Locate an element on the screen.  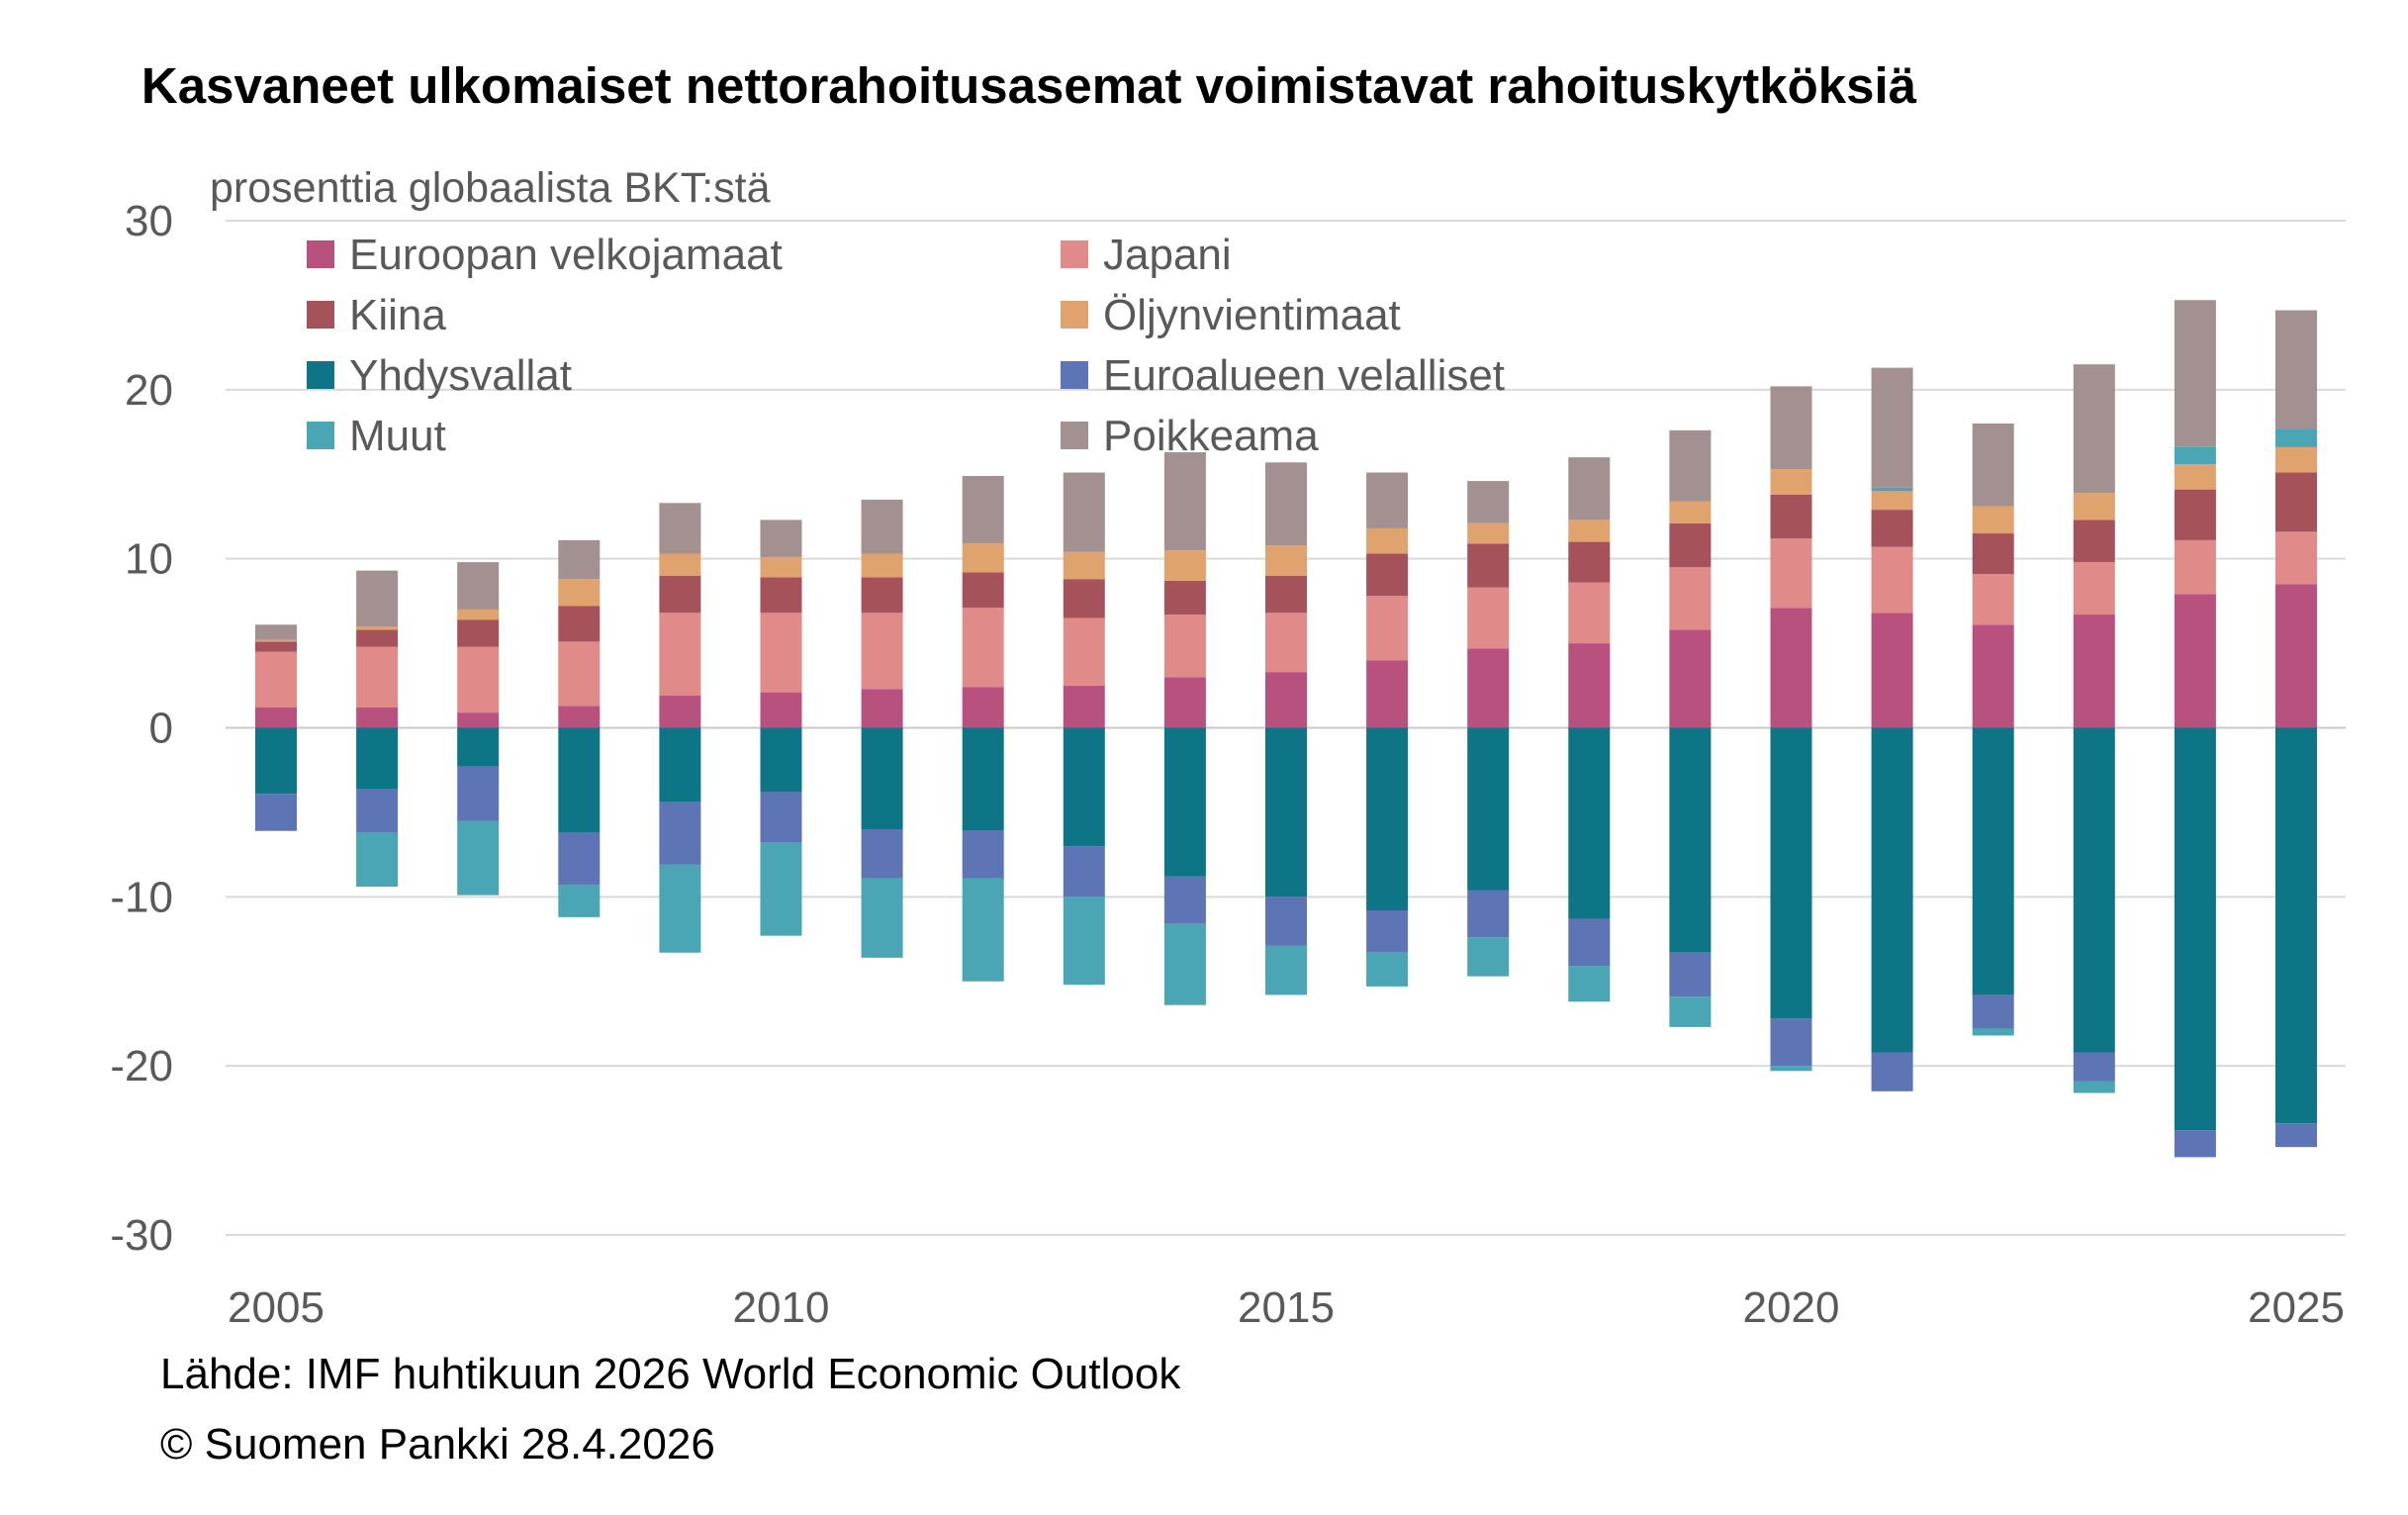
bar-stack-2018 is located at coordinates (1589, 730).